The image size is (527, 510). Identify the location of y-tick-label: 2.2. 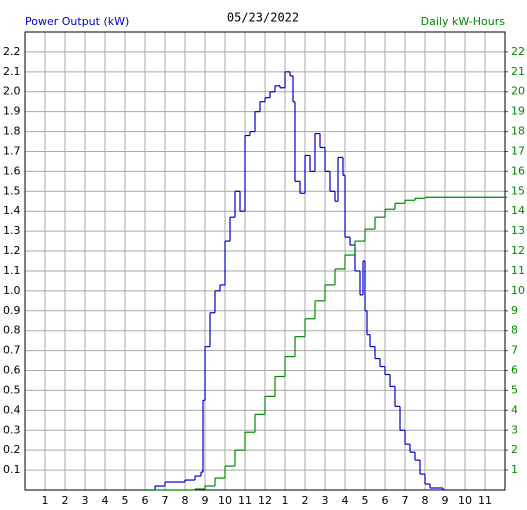
(12, 51).